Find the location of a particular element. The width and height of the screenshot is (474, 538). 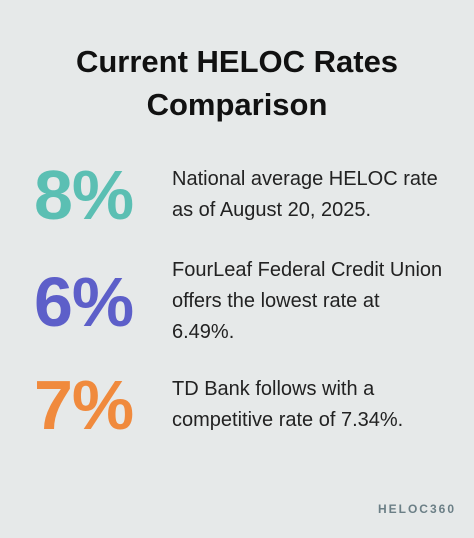

logo: HELOC360 is located at coordinates (416, 509).